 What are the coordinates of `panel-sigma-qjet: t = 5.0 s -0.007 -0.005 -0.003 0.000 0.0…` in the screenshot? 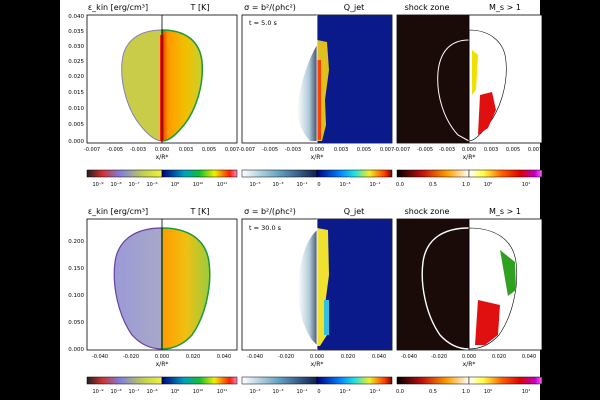 It's located at (316, 87).